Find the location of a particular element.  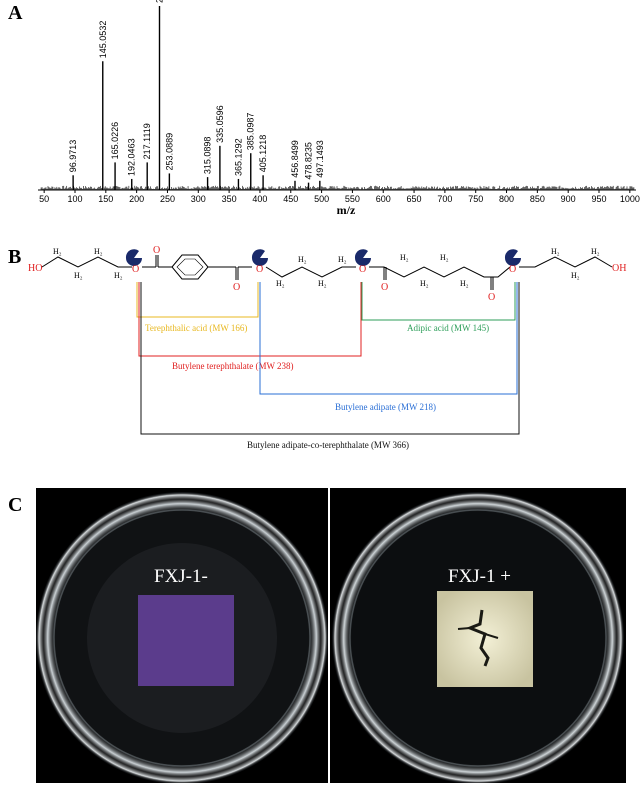

x-tick-label: 100 is located at coordinates (74, 199).